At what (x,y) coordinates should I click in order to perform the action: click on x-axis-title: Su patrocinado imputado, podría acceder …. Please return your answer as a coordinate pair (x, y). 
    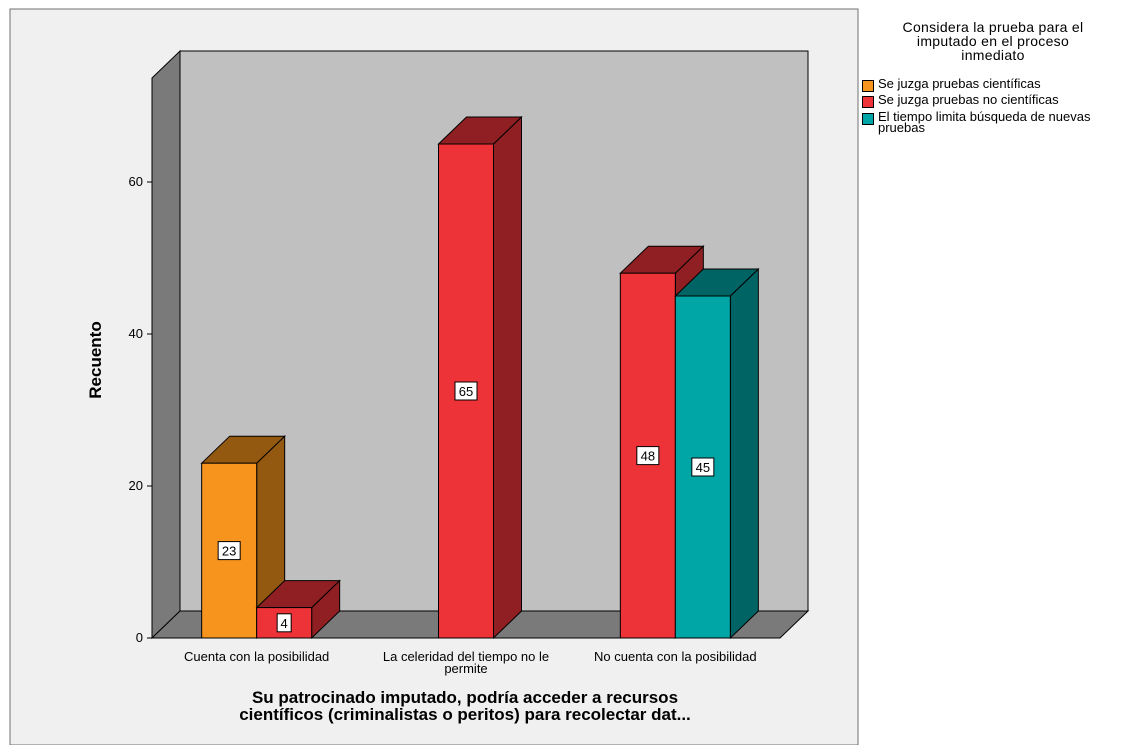
    Looking at the image, I should click on (465, 697).